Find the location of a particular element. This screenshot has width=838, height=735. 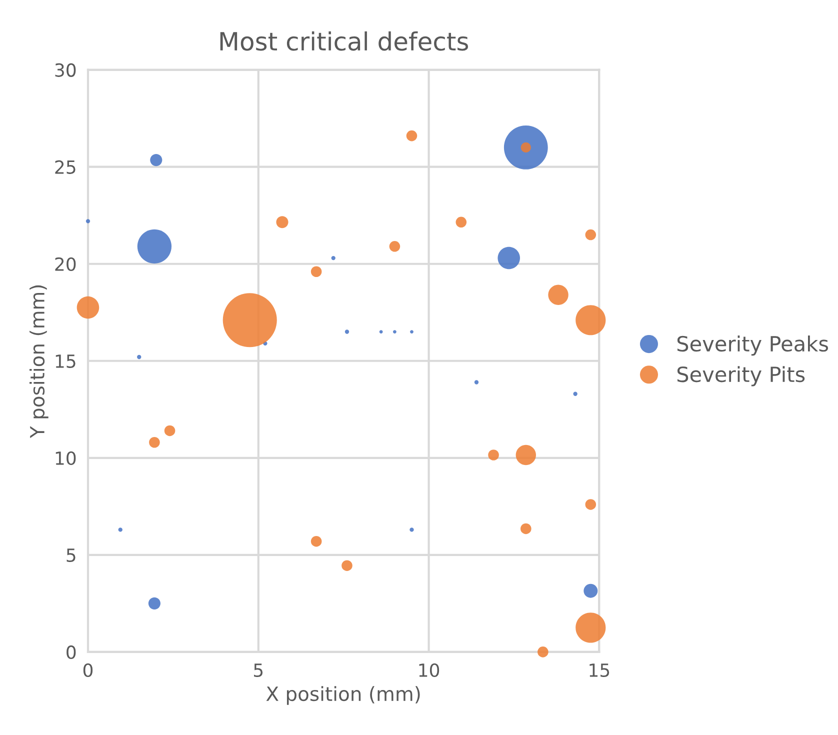

y-axis-title: Y position (mm) is located at coordinates (39, 361).